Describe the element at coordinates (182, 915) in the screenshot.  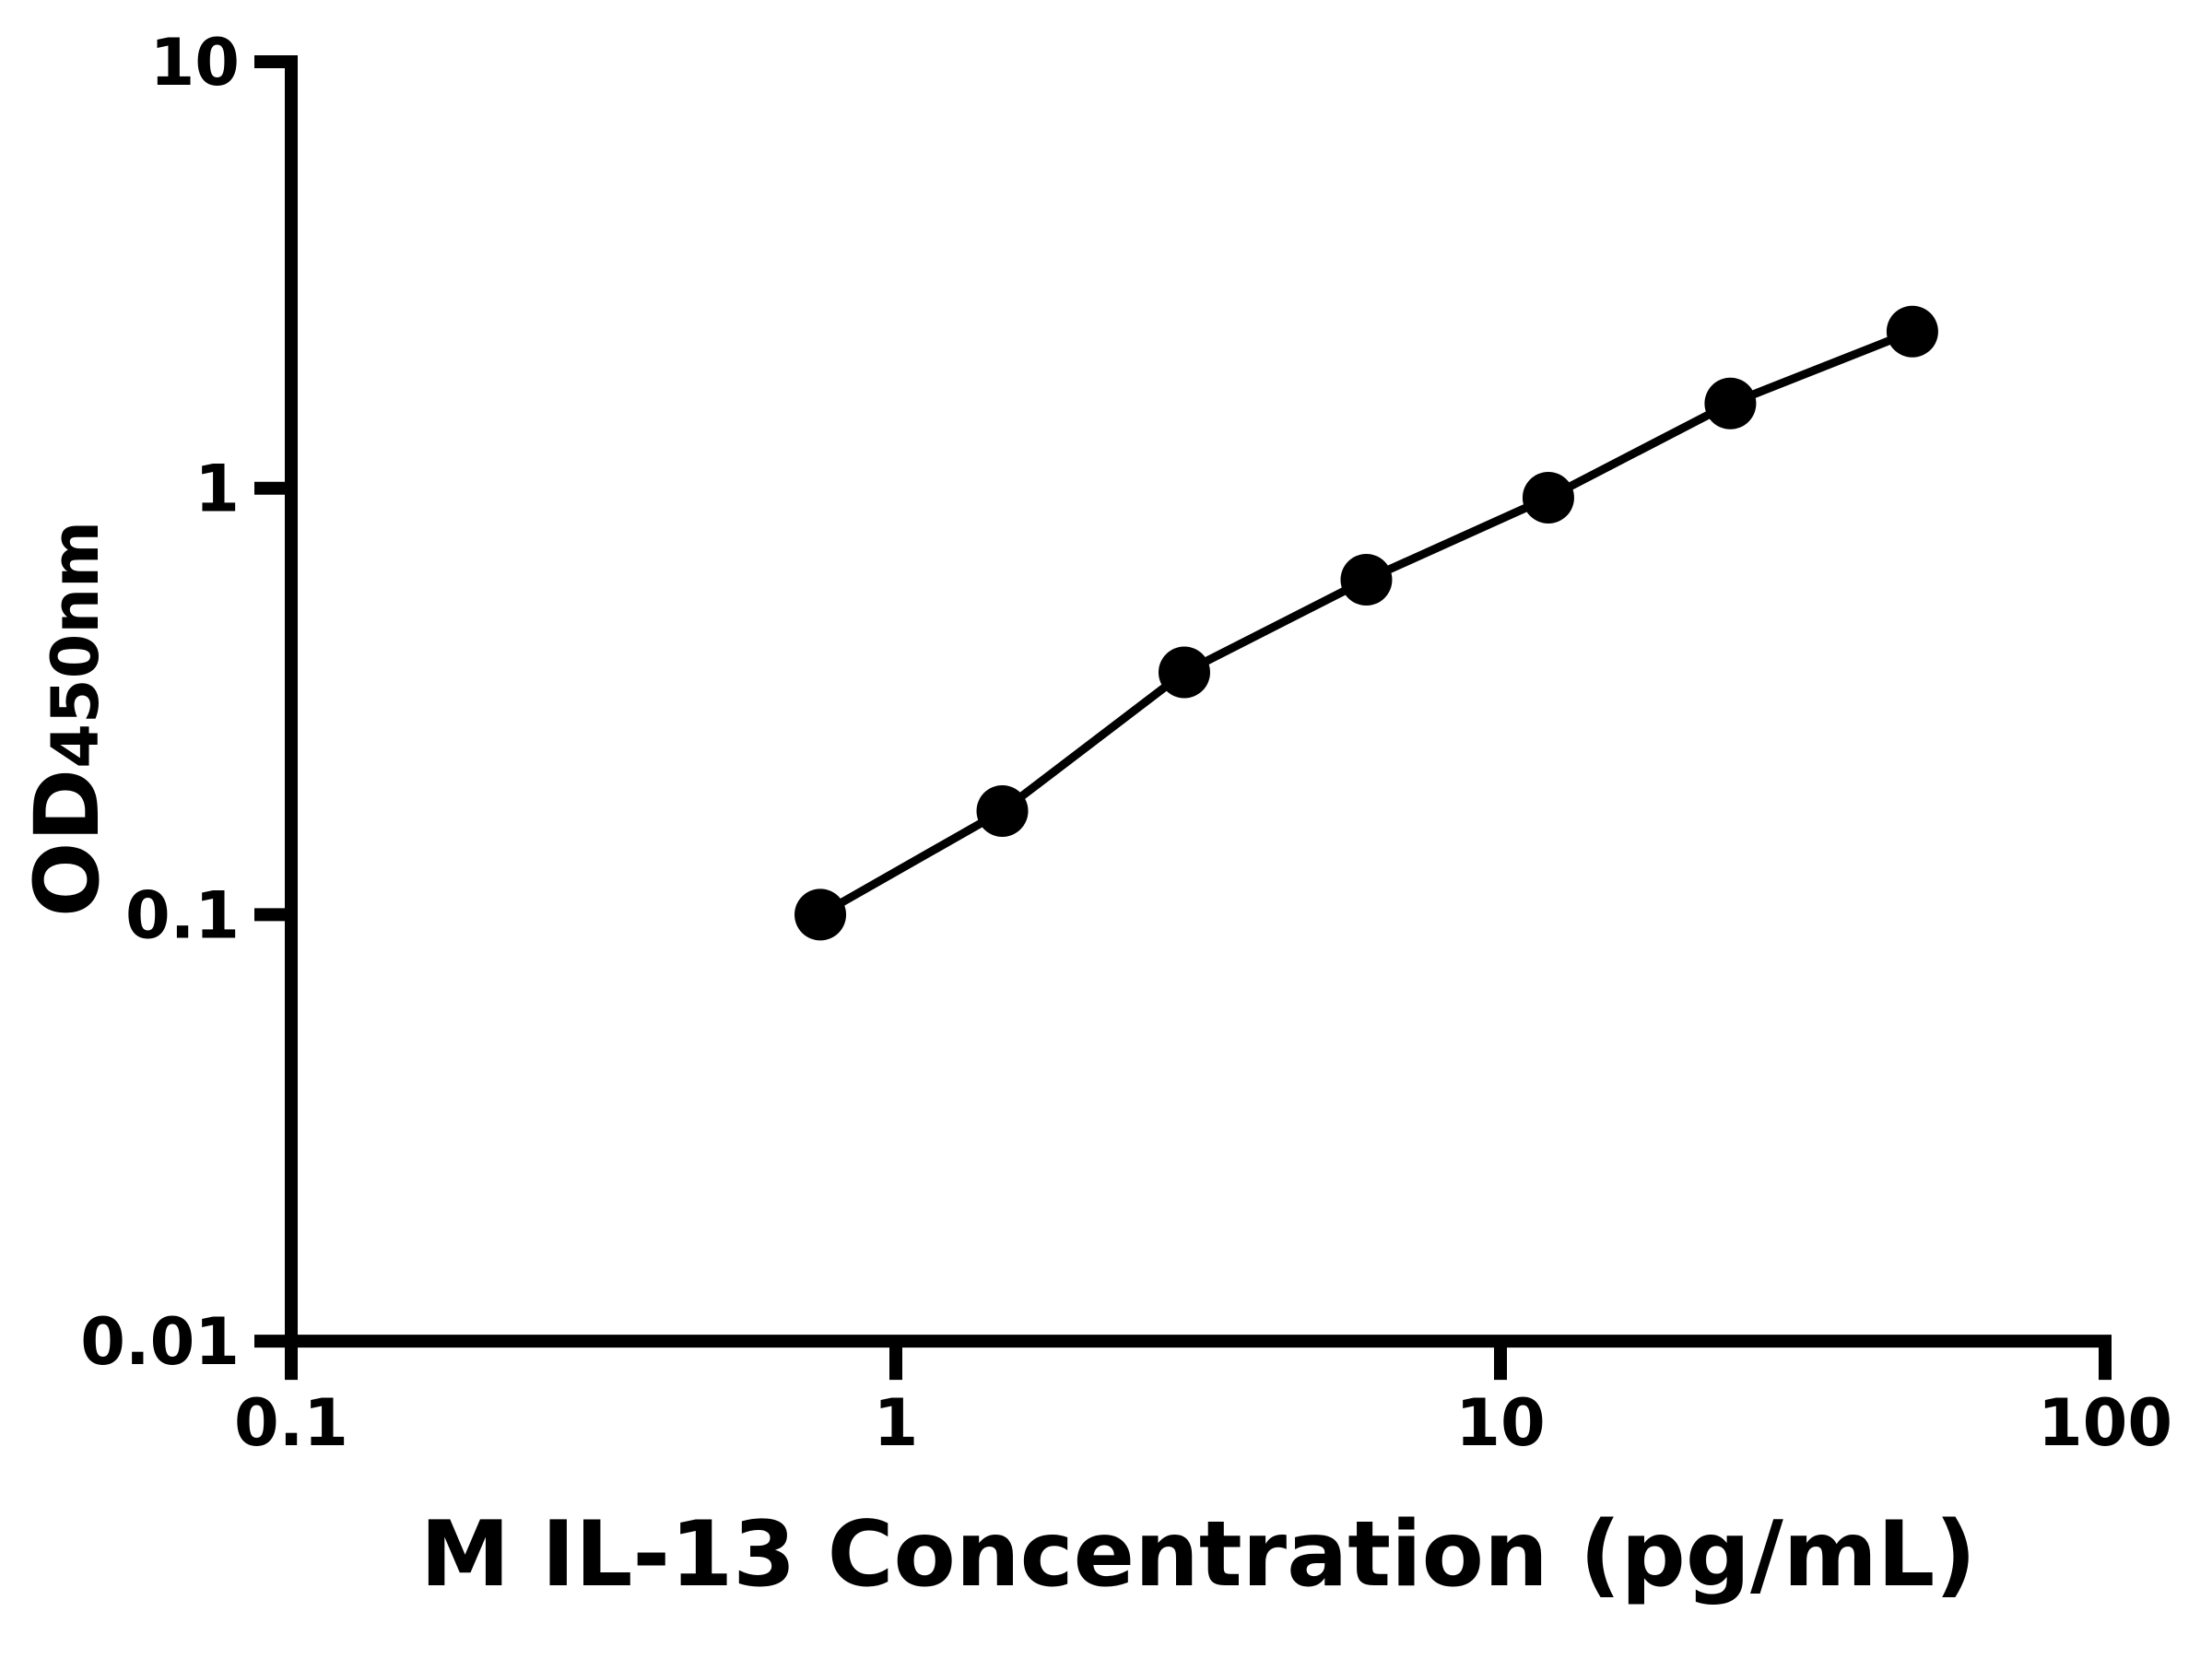
I see `y-tick-label: 0.1` at that location.